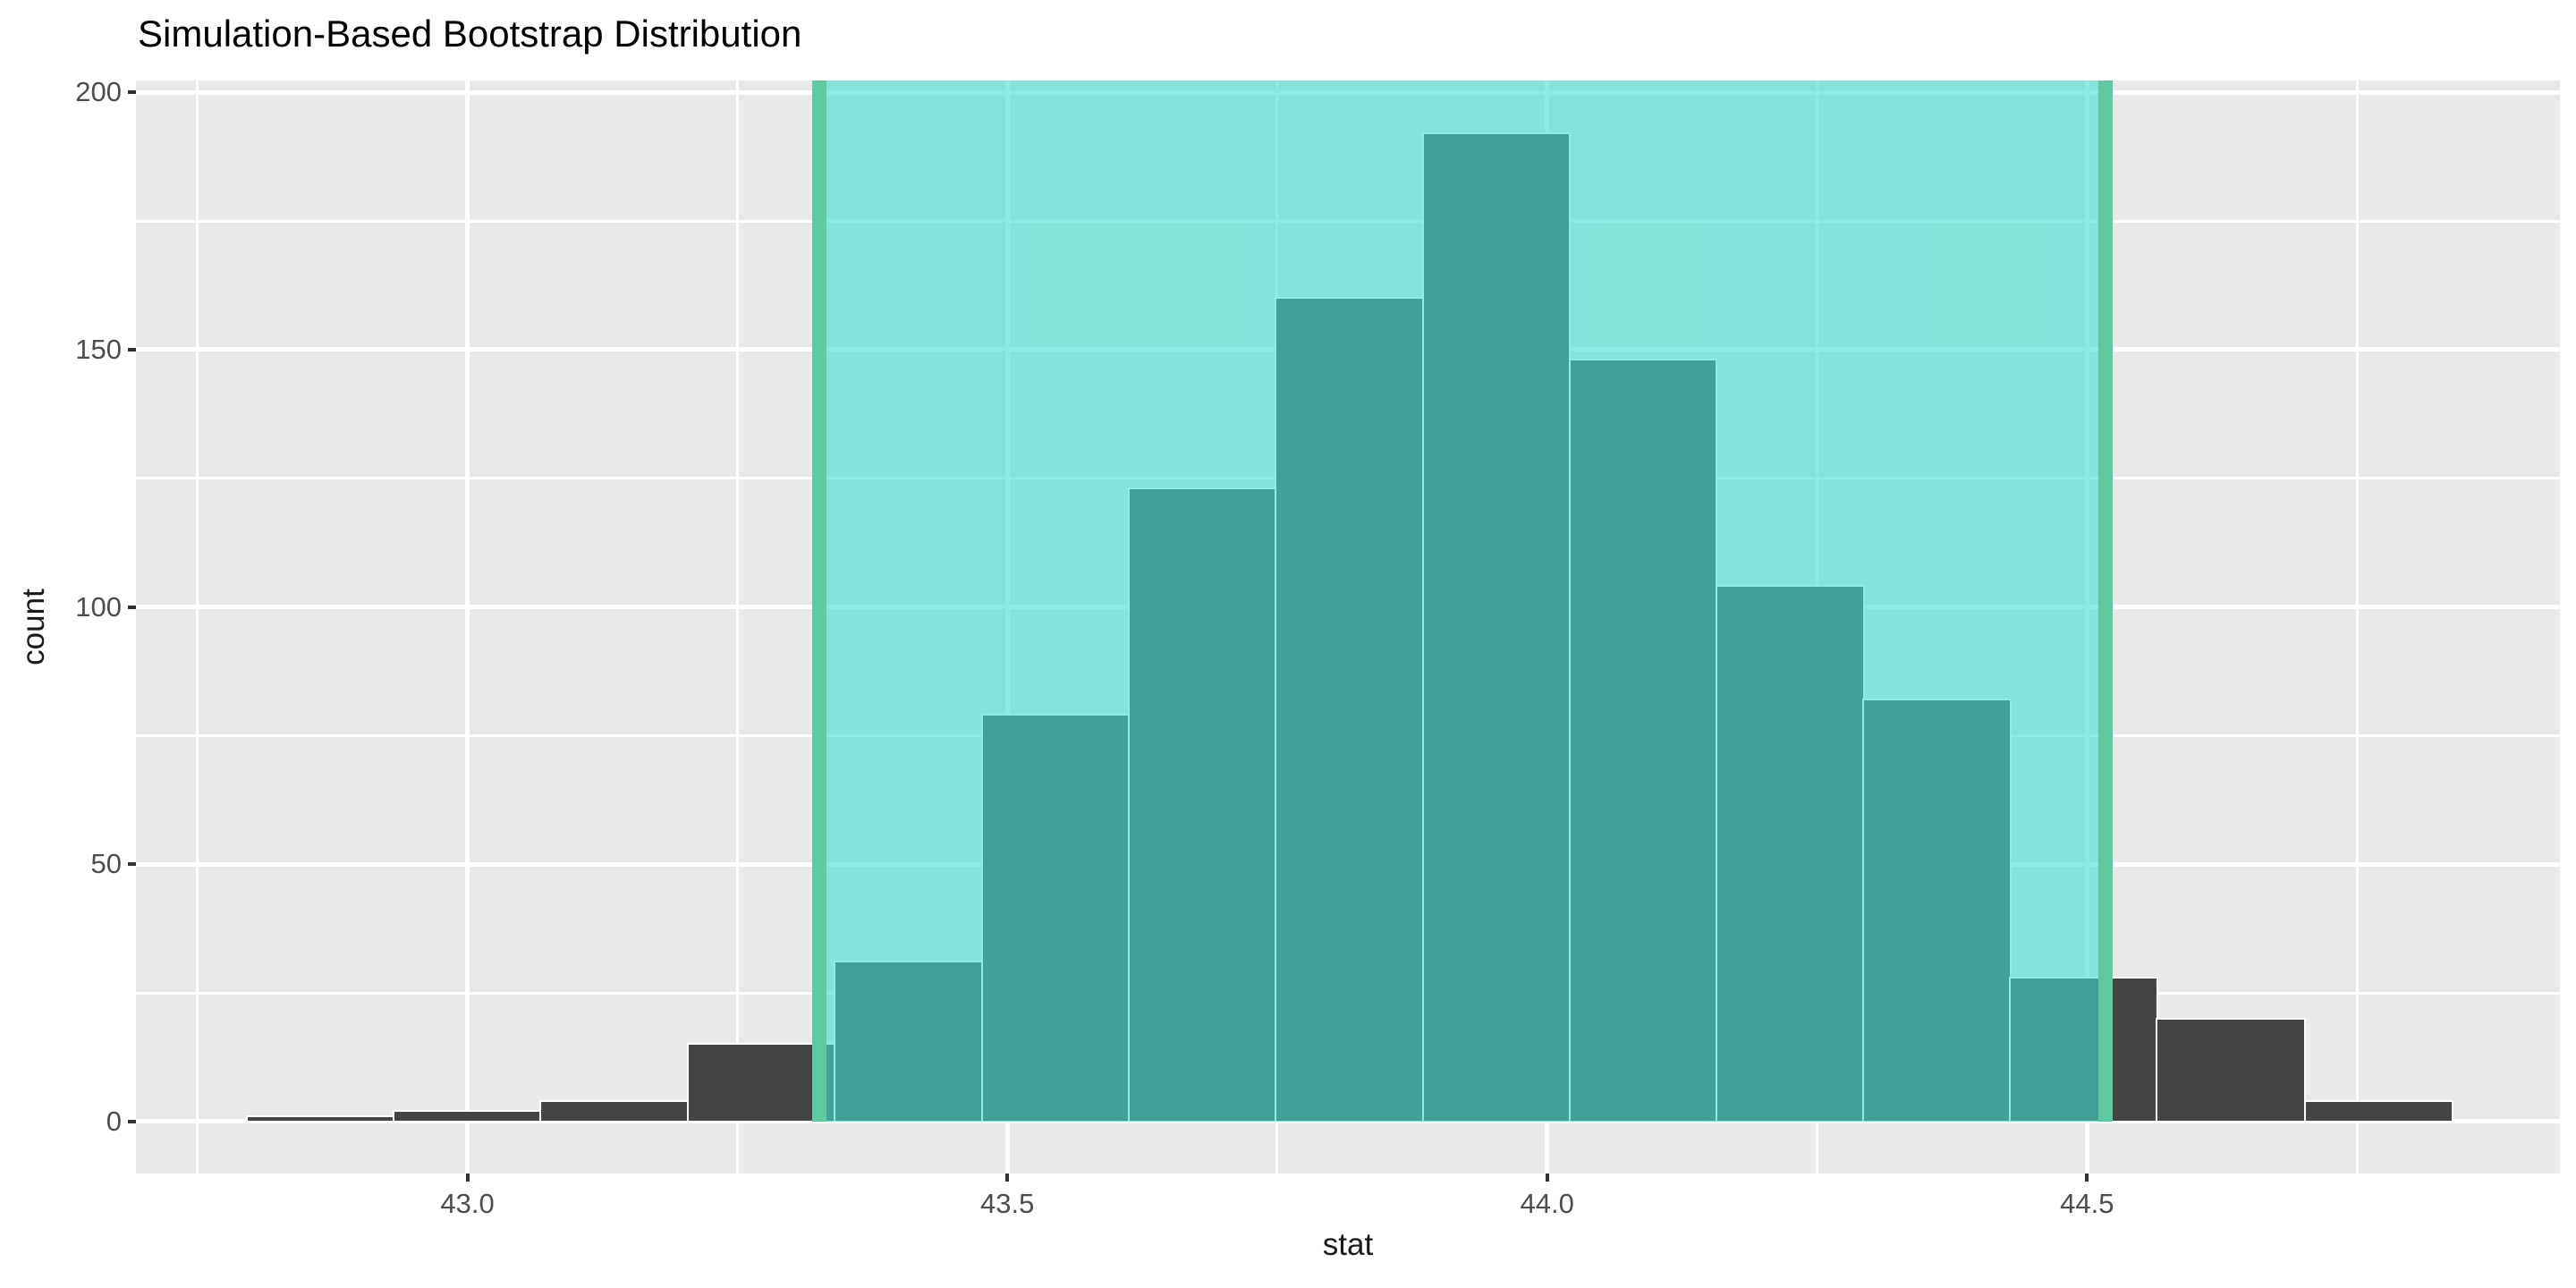 The height and width of the screenshot is (1288, 2576). What do you see at coordinates (114, 1121) in the screenshot?
I see `y-tick-label: 0` at bounding box center [114, 1121].